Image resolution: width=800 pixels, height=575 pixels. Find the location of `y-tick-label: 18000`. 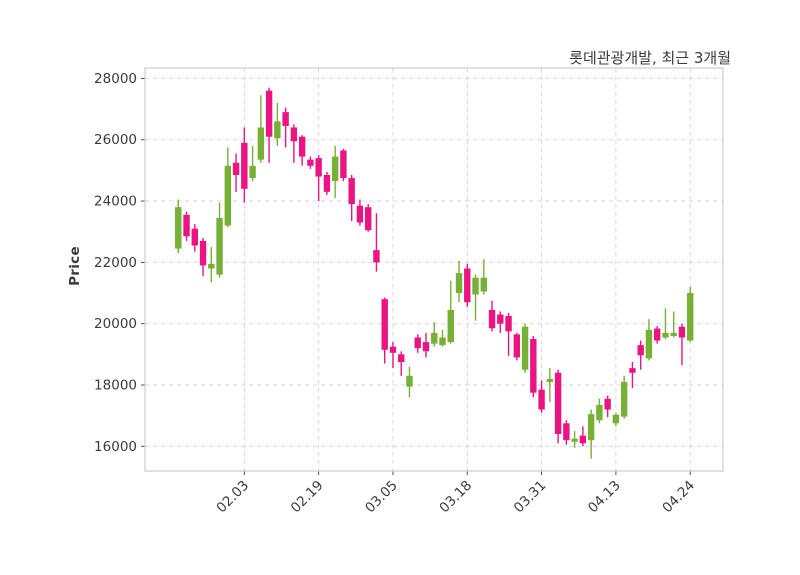

y-tick-label: 18000 is located at coordinates (115, 386).